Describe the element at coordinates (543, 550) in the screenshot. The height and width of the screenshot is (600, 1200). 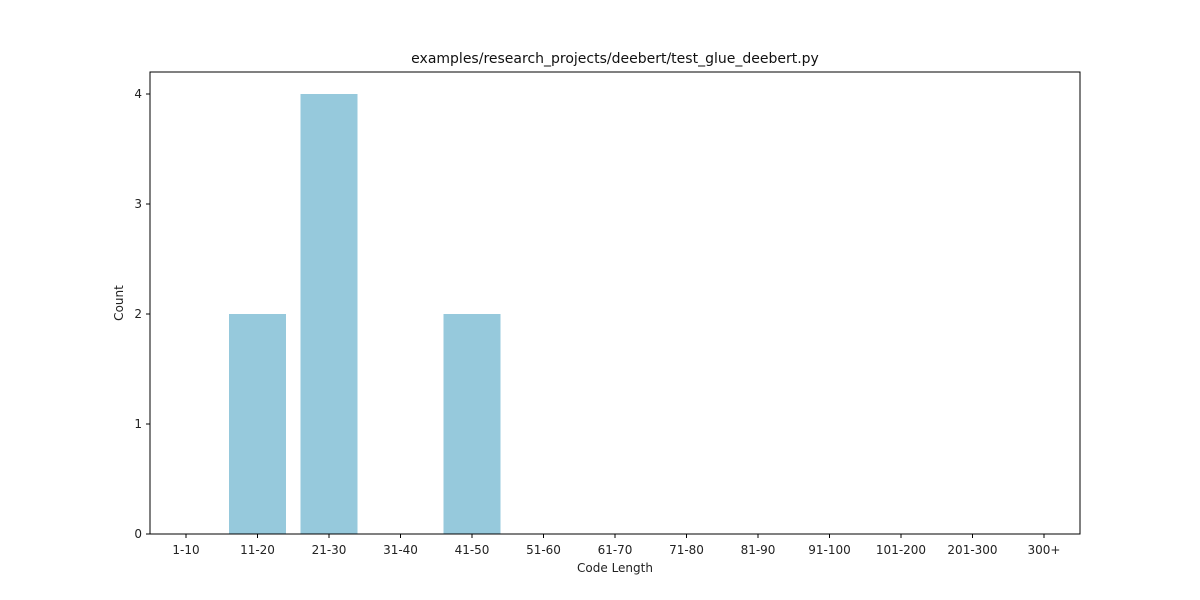
I see `x-tick-label: 51-60` at that location.